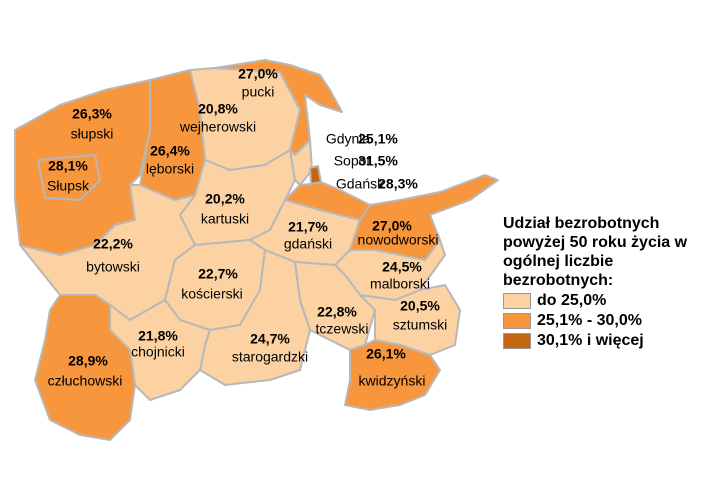 The width and height of the screenshot is (710, 499). What do you see at coordinates (337, 312) in the screenshot?
I see `region-value: 22,8%` at bounding box center [337, 312].